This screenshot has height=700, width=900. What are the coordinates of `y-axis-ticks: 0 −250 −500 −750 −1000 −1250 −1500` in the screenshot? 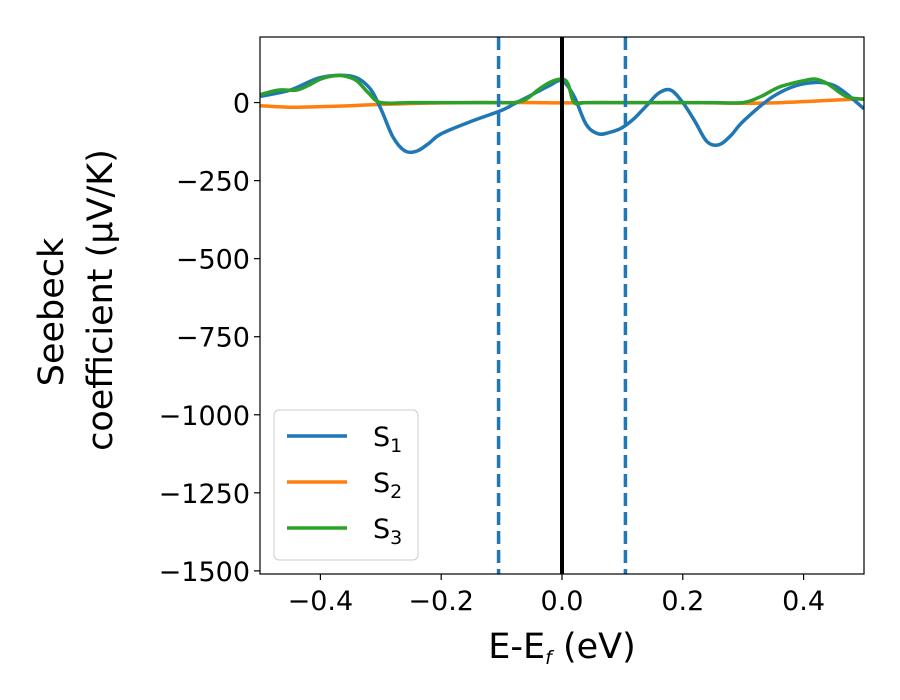 It's located at (209, 338).